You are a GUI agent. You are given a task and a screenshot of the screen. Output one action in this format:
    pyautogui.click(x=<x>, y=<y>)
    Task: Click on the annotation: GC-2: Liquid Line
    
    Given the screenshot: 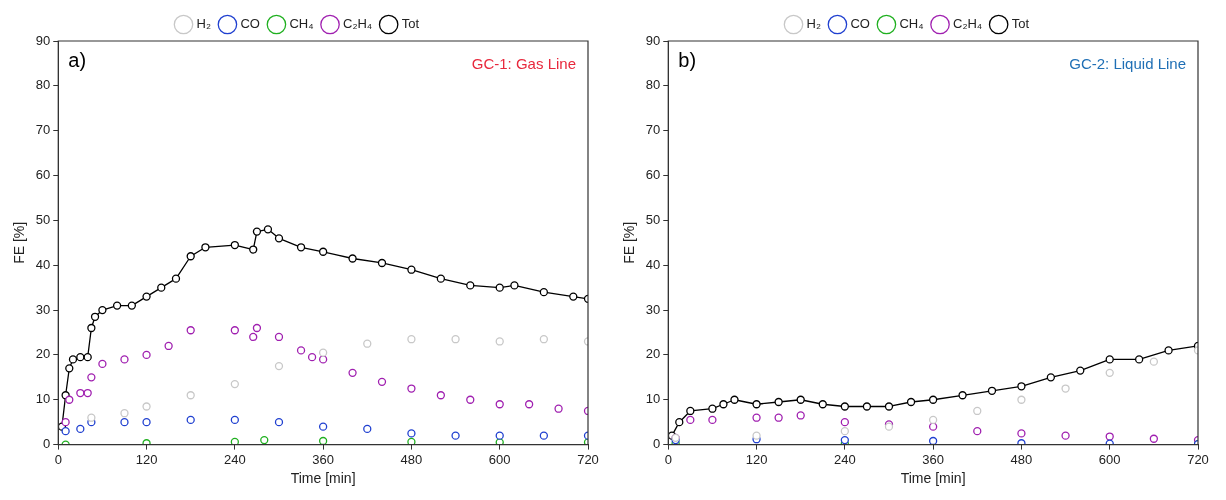 What is the action you would take?
    pyautogui.click(x=1127, y=63)
    